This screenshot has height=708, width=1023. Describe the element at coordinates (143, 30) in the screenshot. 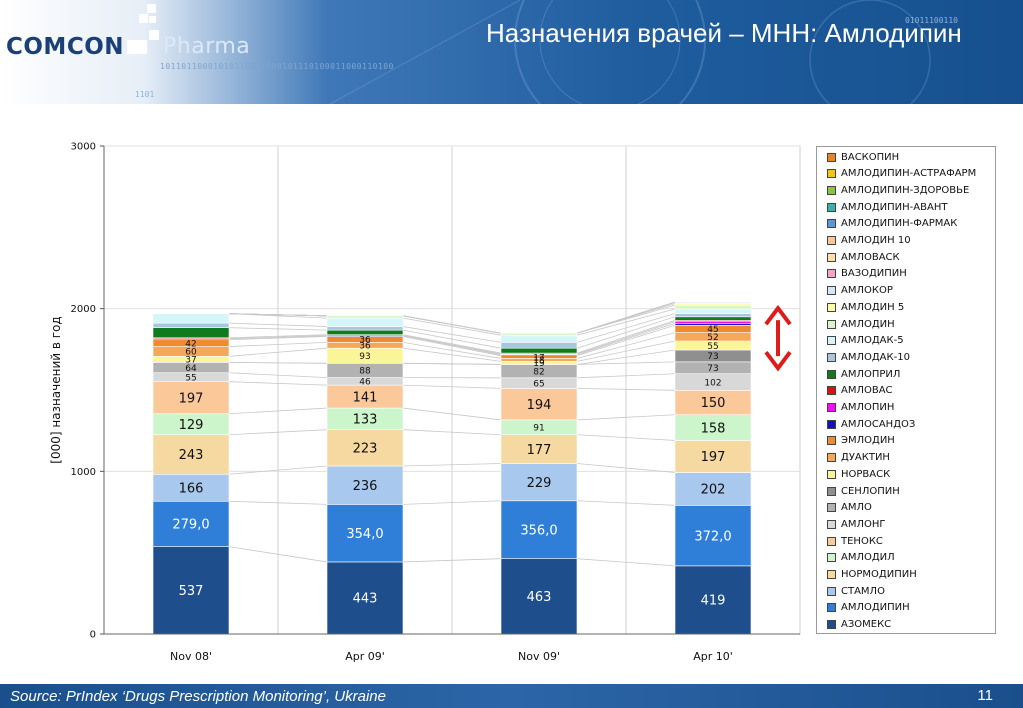

I see `logo-icon` at that location.